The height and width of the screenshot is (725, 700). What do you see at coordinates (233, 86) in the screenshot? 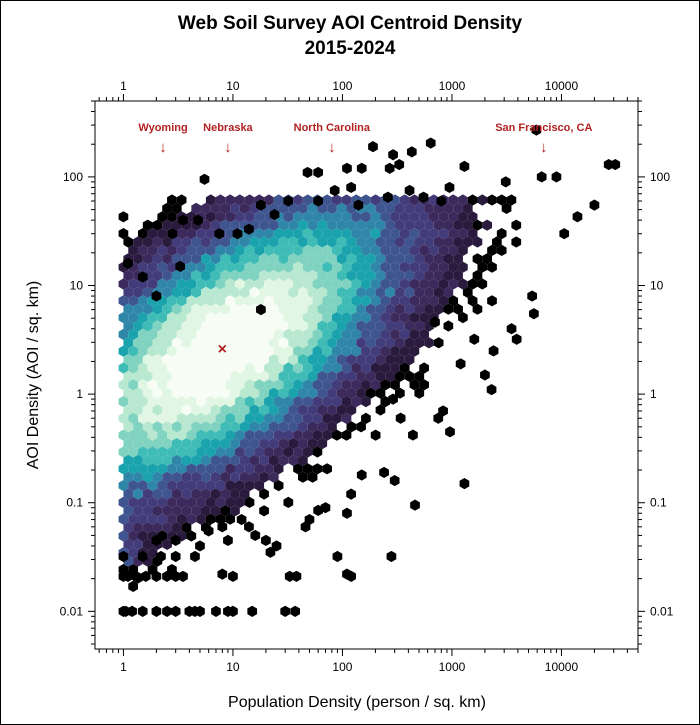
I see `x-tick-label-top: 10` at bounding box center [233, 86].